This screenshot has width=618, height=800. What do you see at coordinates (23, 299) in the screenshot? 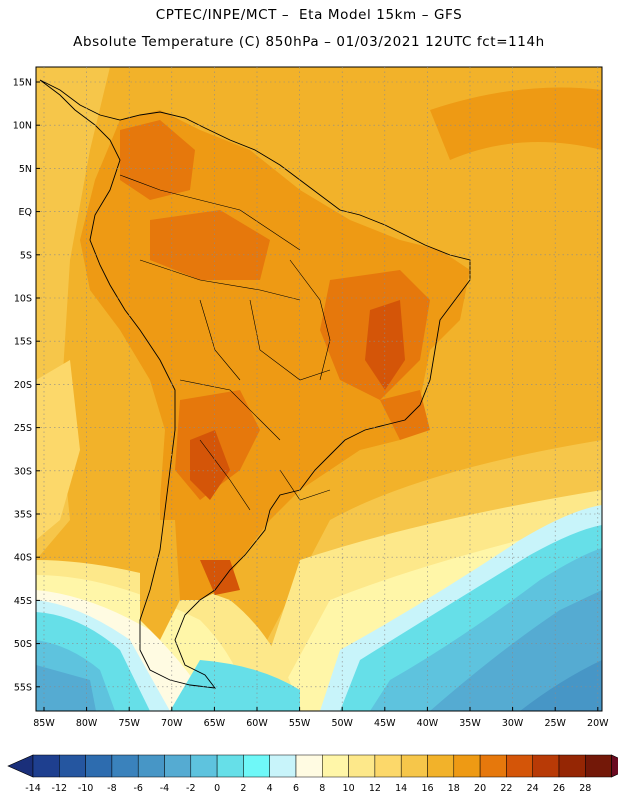
I see `lat-label: 10S` at bounding box center [23, 299].